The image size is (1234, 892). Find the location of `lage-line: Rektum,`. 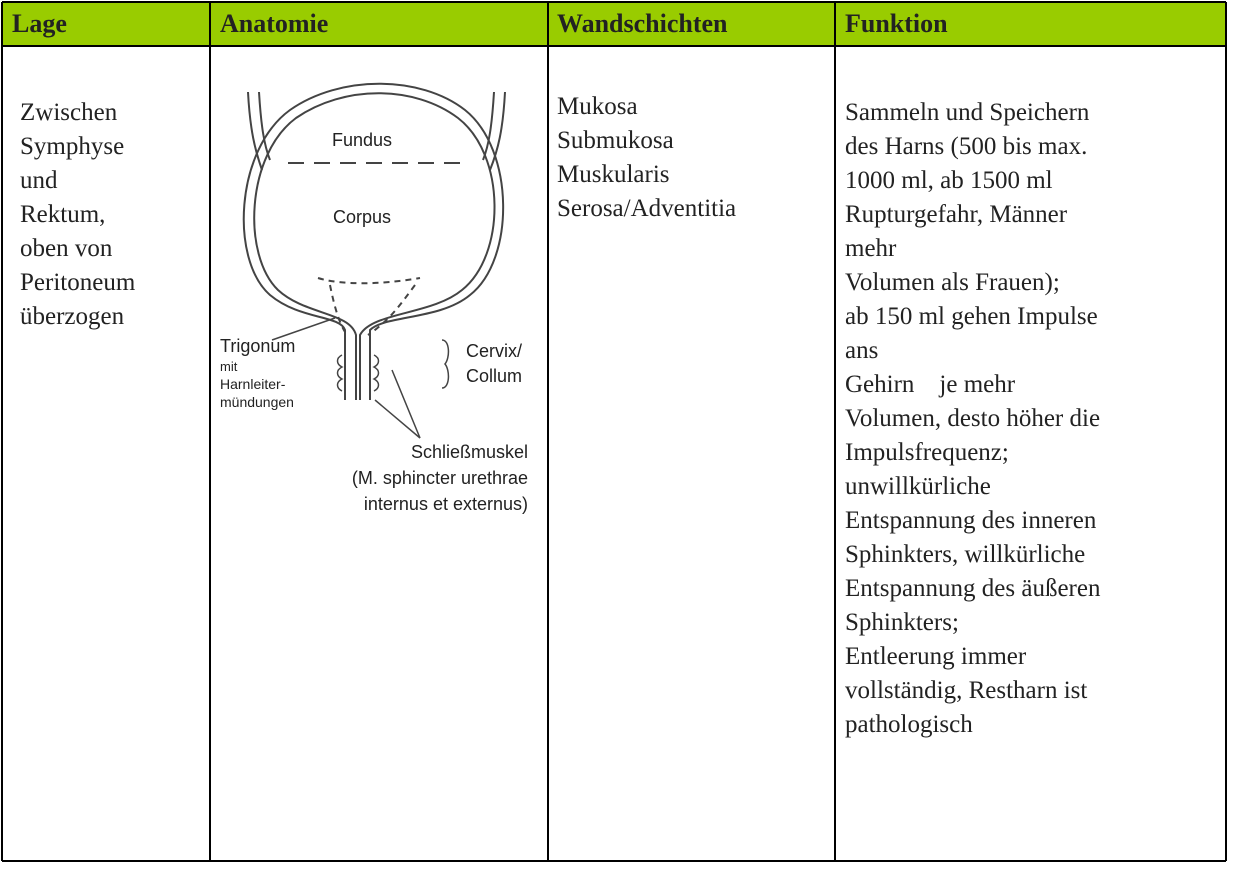

lage-line: Rektum, is located at coordinates (63, 214).